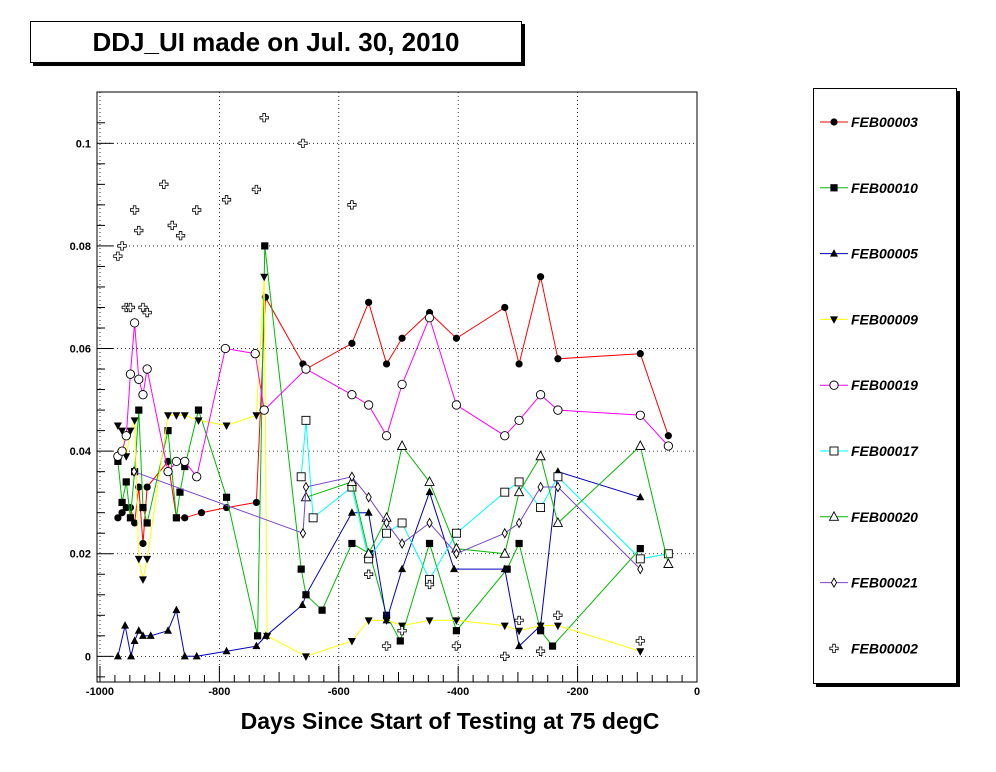 This screenshot has height=772, width=996. I want to click on legend-label: FEB00020, so click(884, 517).